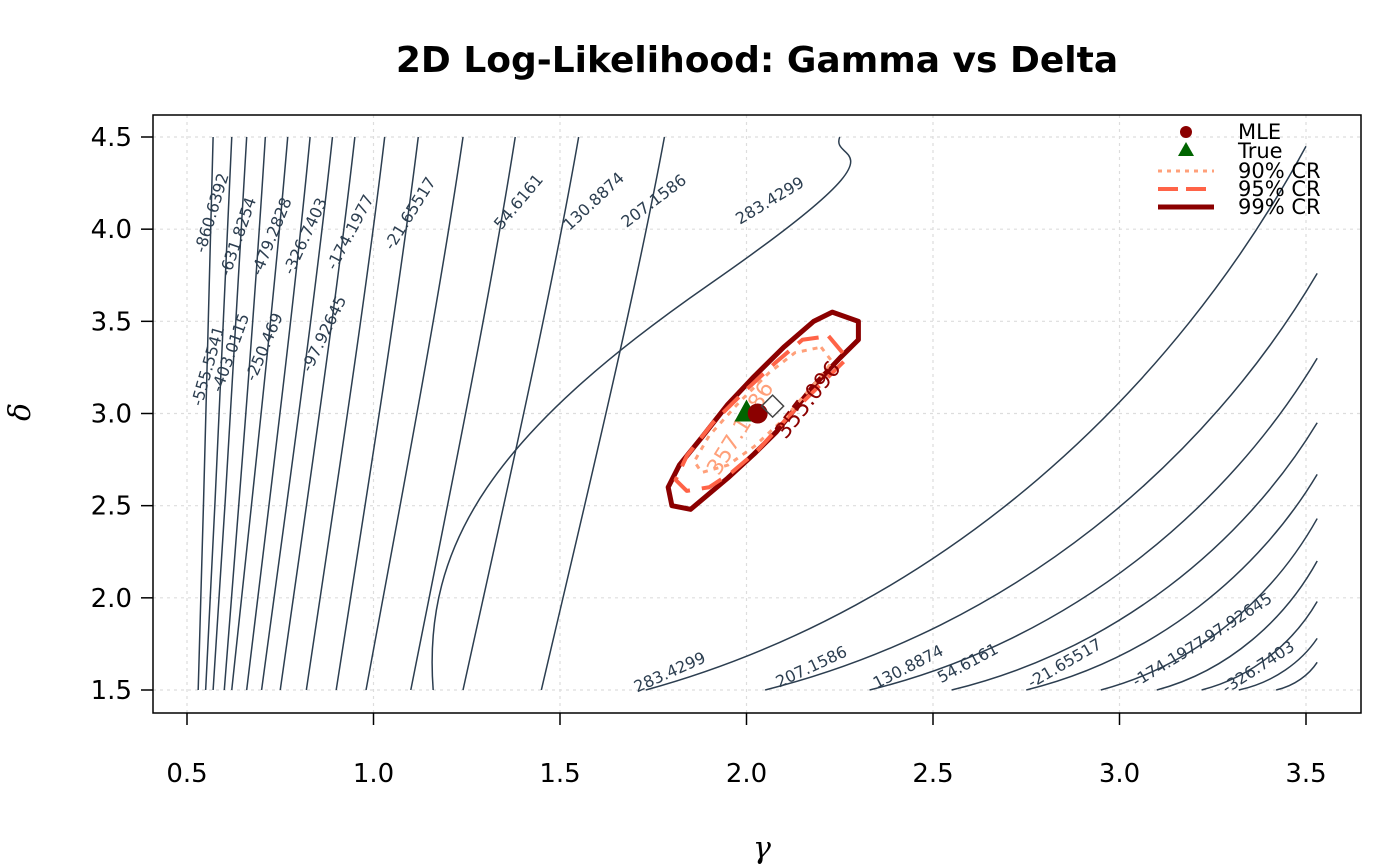 This screenshot has width=1400, height=866. Describe the element at coordinates (1259, 132) in the screenshot. I see `legend-label: MLE` at that location.